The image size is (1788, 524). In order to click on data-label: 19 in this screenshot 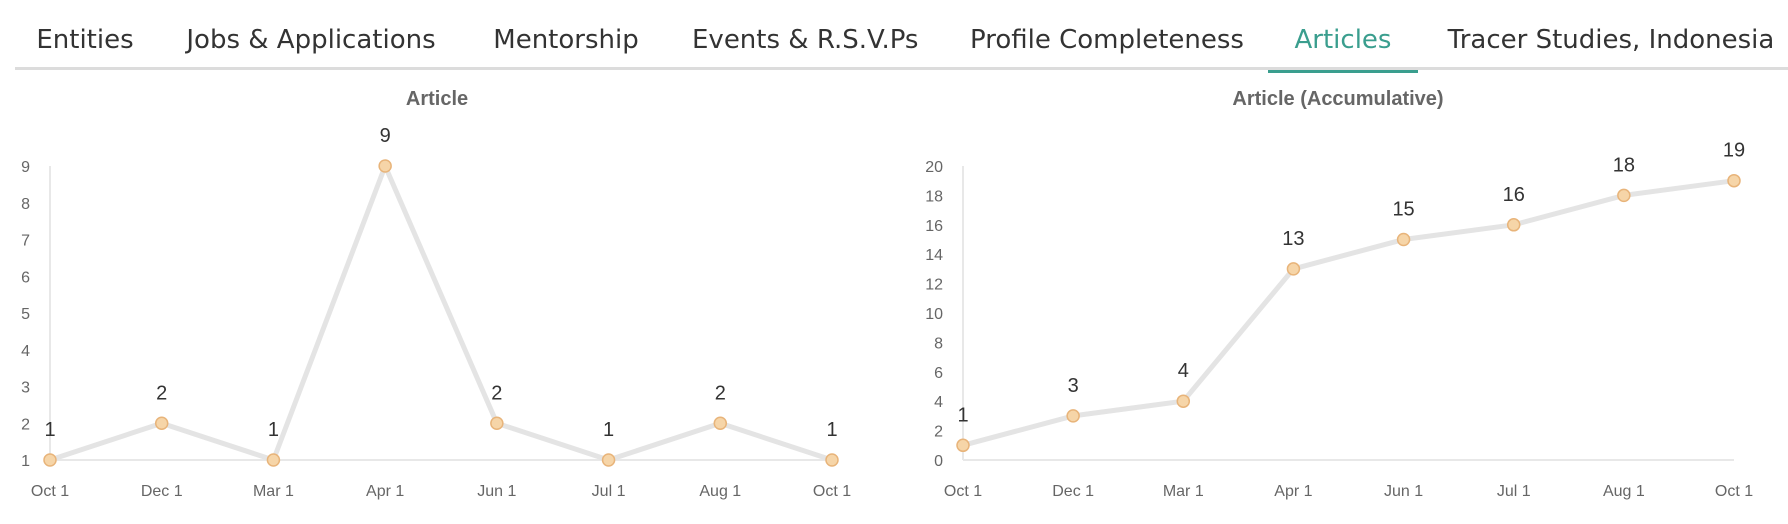, I will do `click(1734, 151)`.